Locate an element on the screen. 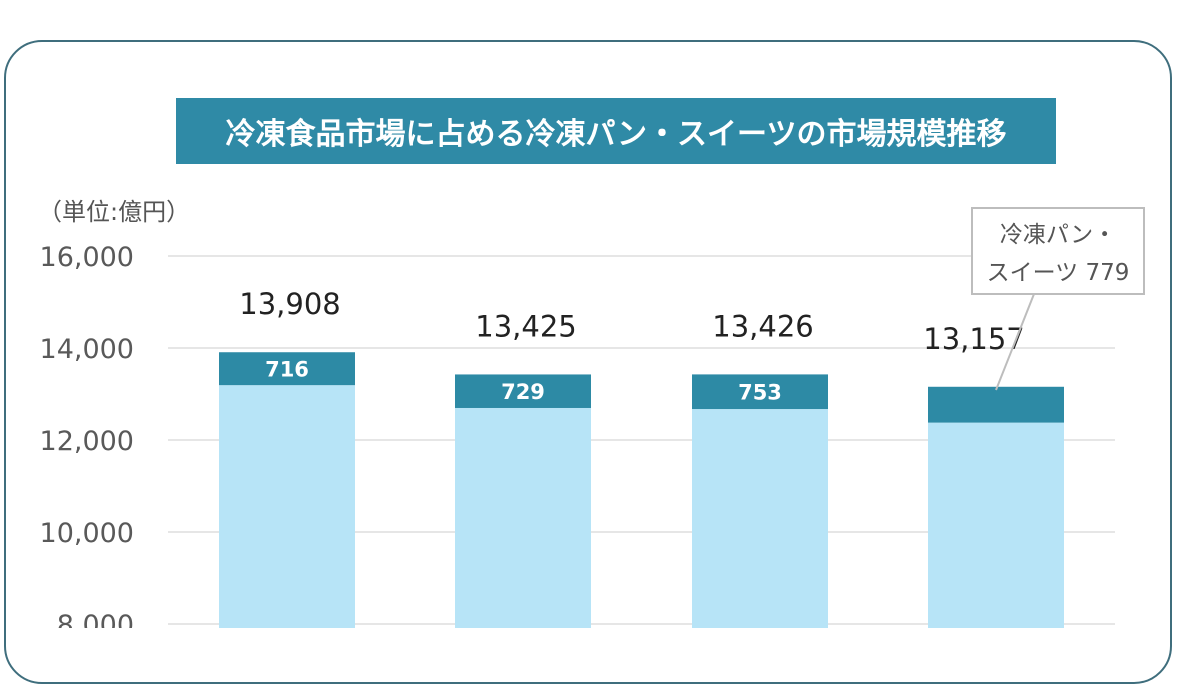 The height and width of the screenshot is (684, 1200). callout-box is located at coordinates (1058, 251).